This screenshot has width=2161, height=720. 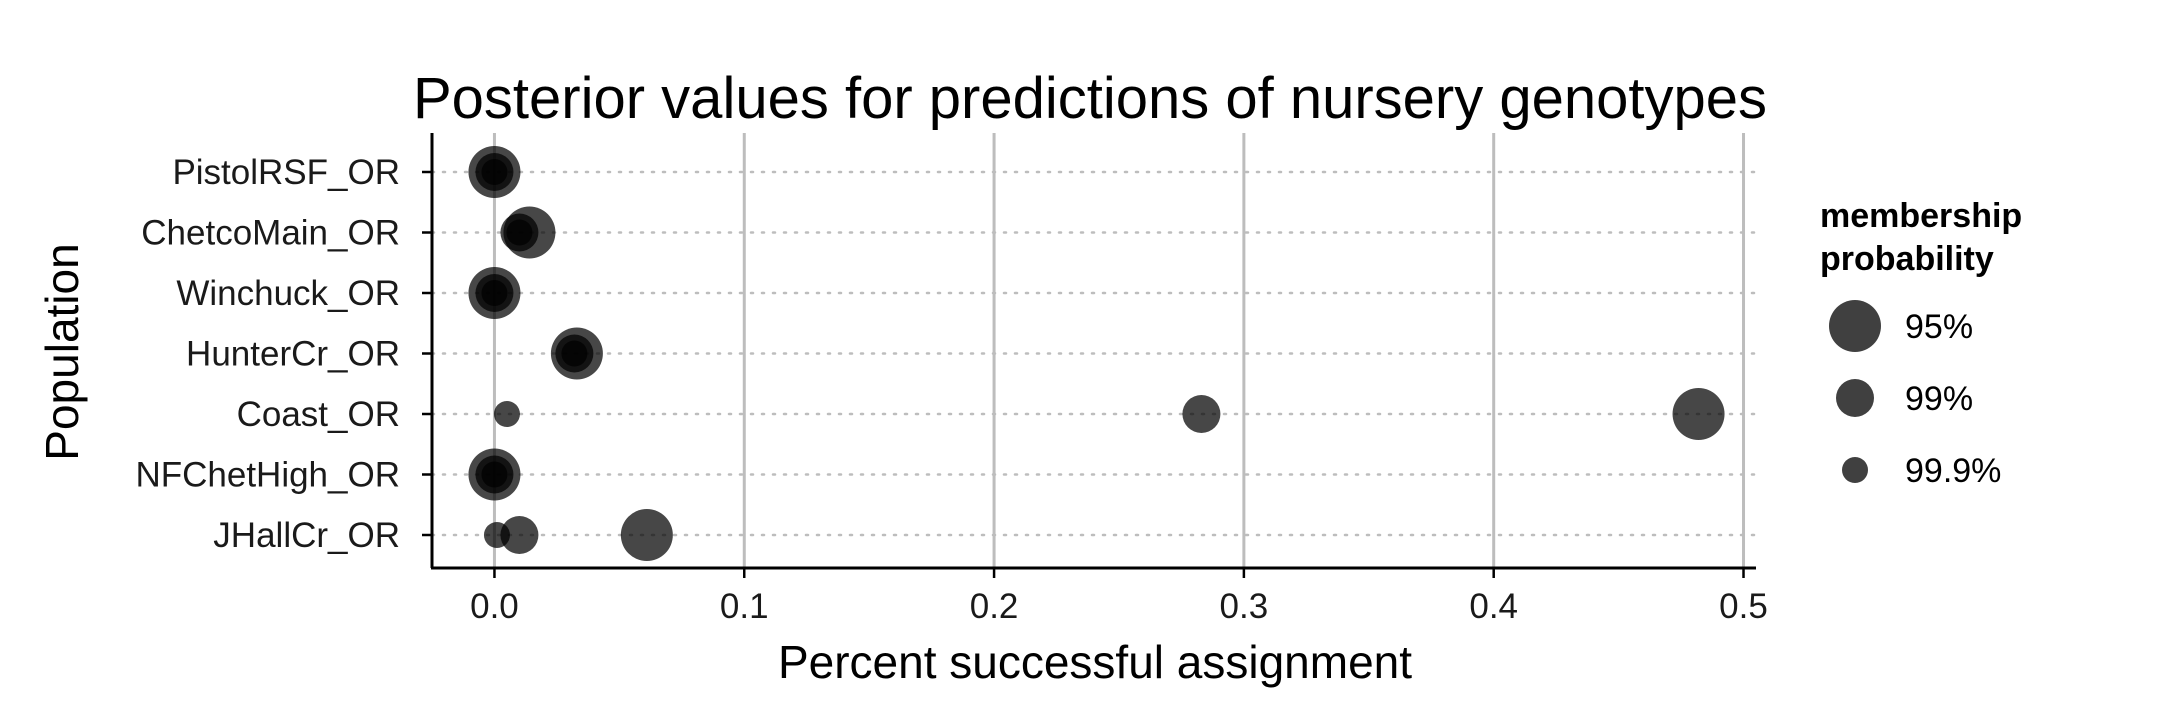 I want to click on x-axis-title: Percent successful assignment, so click(x=1095, y=662).